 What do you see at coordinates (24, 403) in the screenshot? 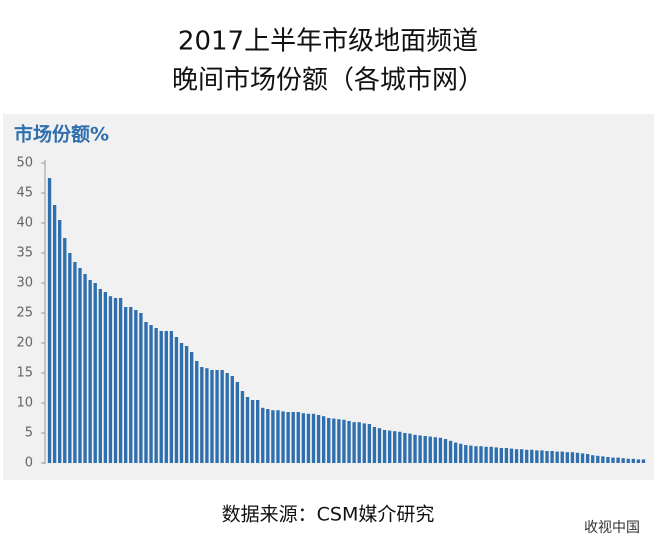
I see `y-tick-label: 10` at bounding box center [24, 403].